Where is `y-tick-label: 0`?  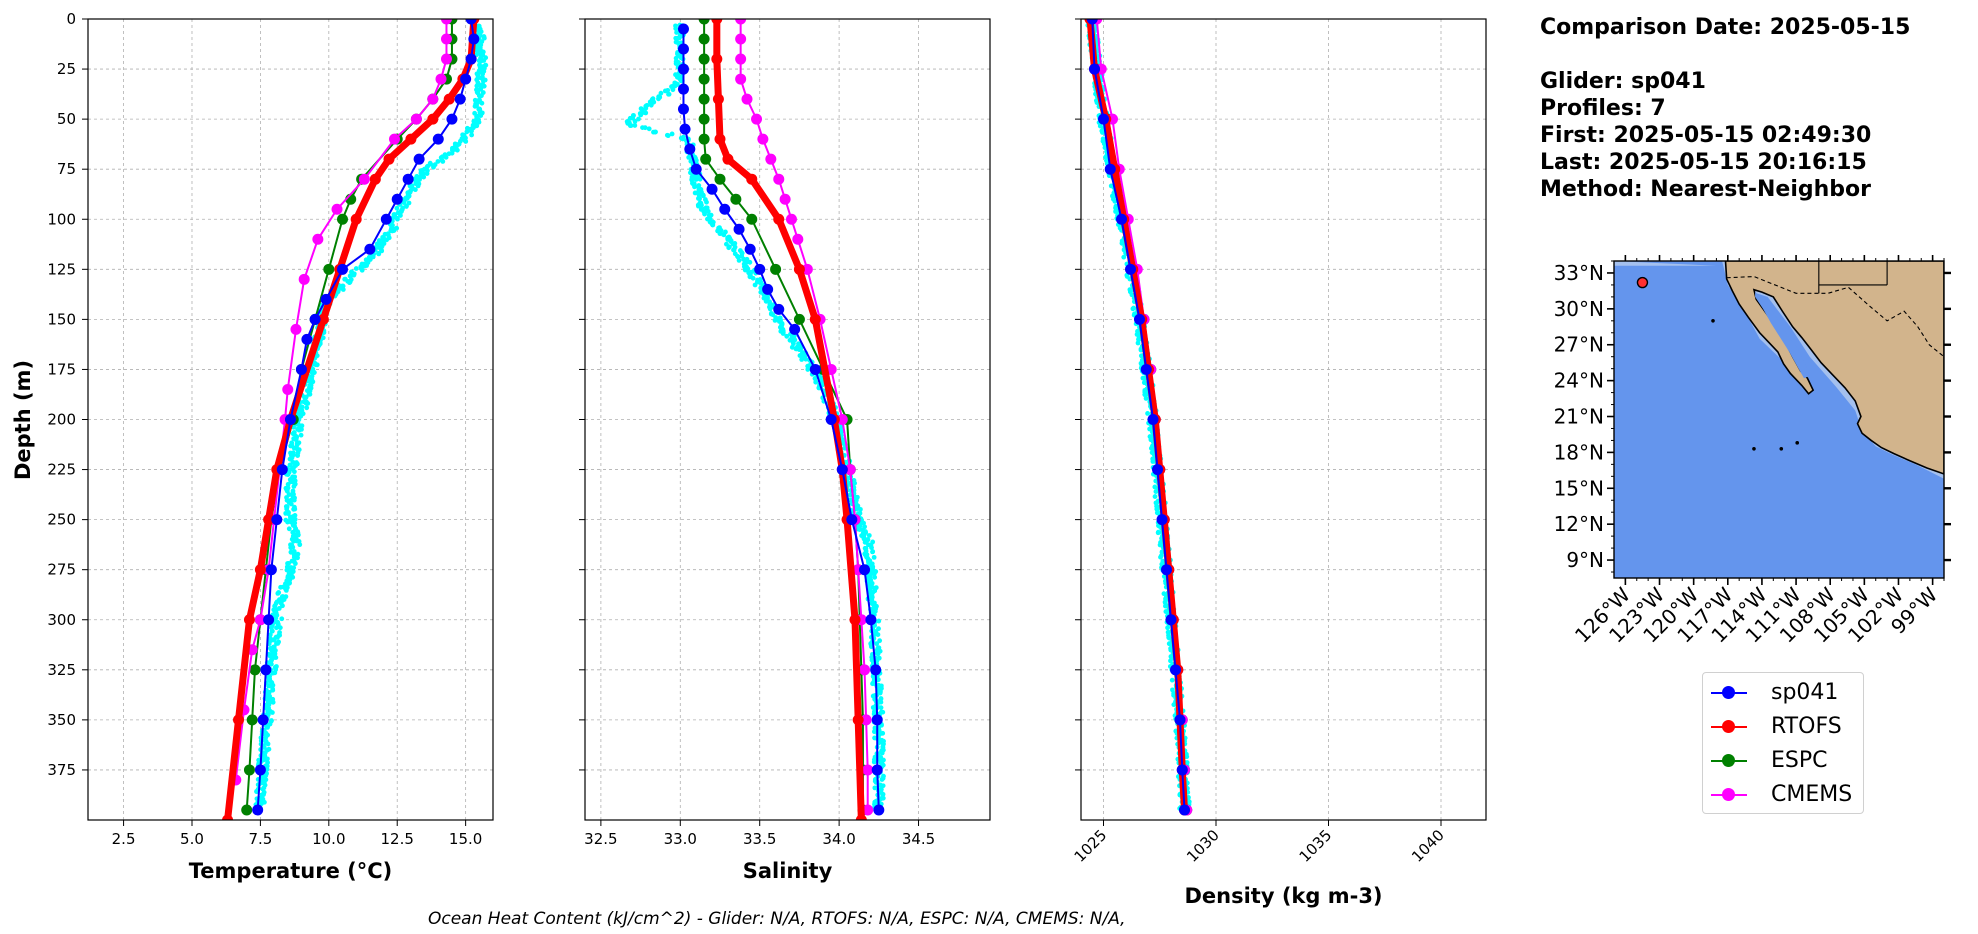
y-tick-label: 0 is located at coordinates (71, 19).